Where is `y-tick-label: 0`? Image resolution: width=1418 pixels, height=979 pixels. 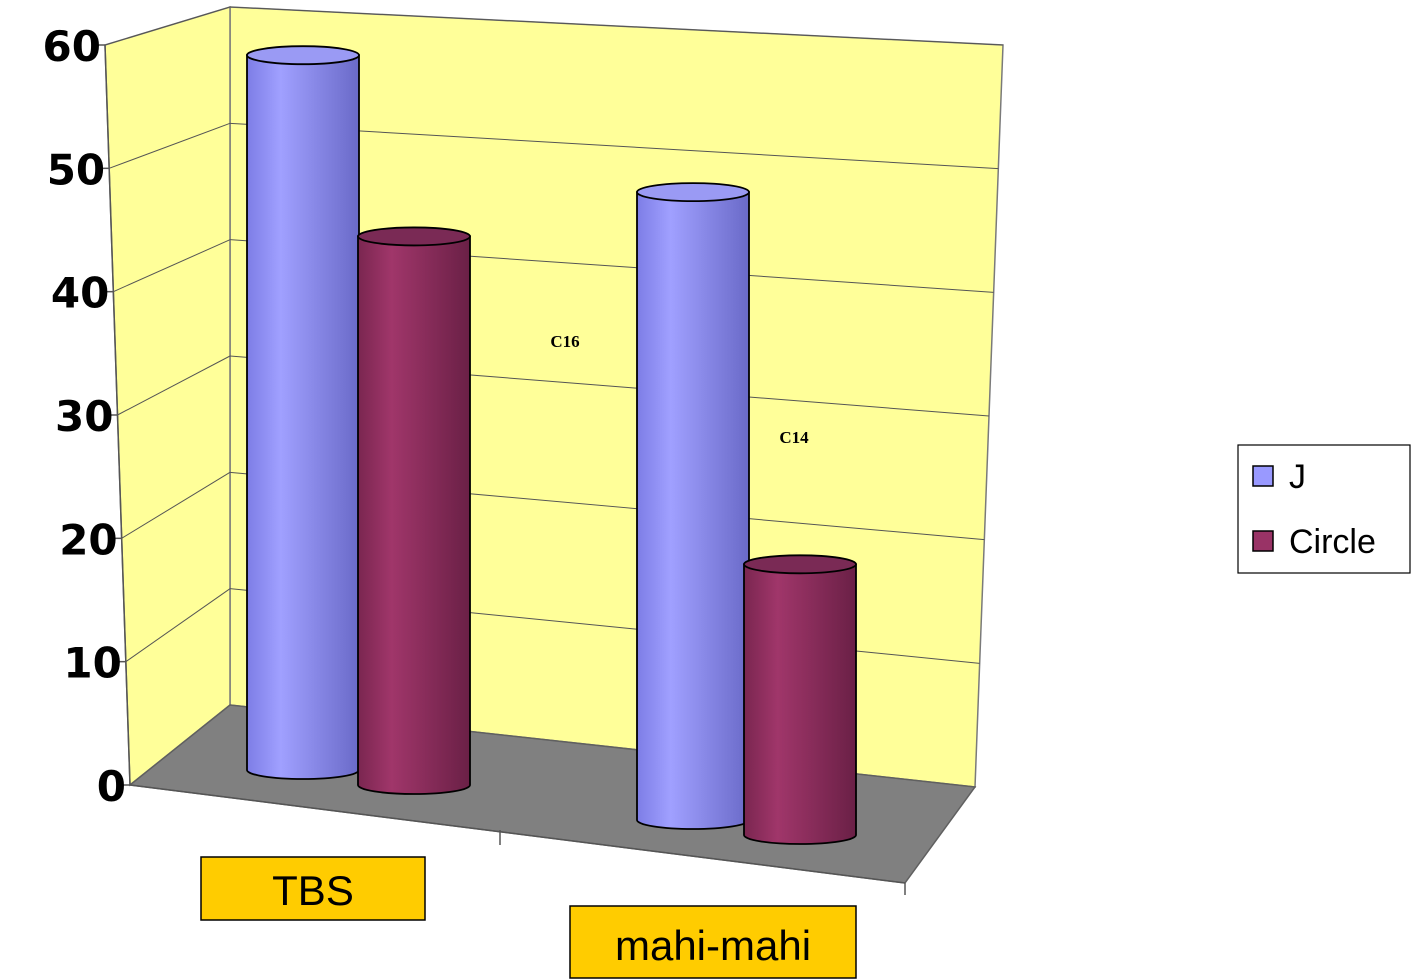
y-tick-label: 0 is located at coordinates (111, 786).